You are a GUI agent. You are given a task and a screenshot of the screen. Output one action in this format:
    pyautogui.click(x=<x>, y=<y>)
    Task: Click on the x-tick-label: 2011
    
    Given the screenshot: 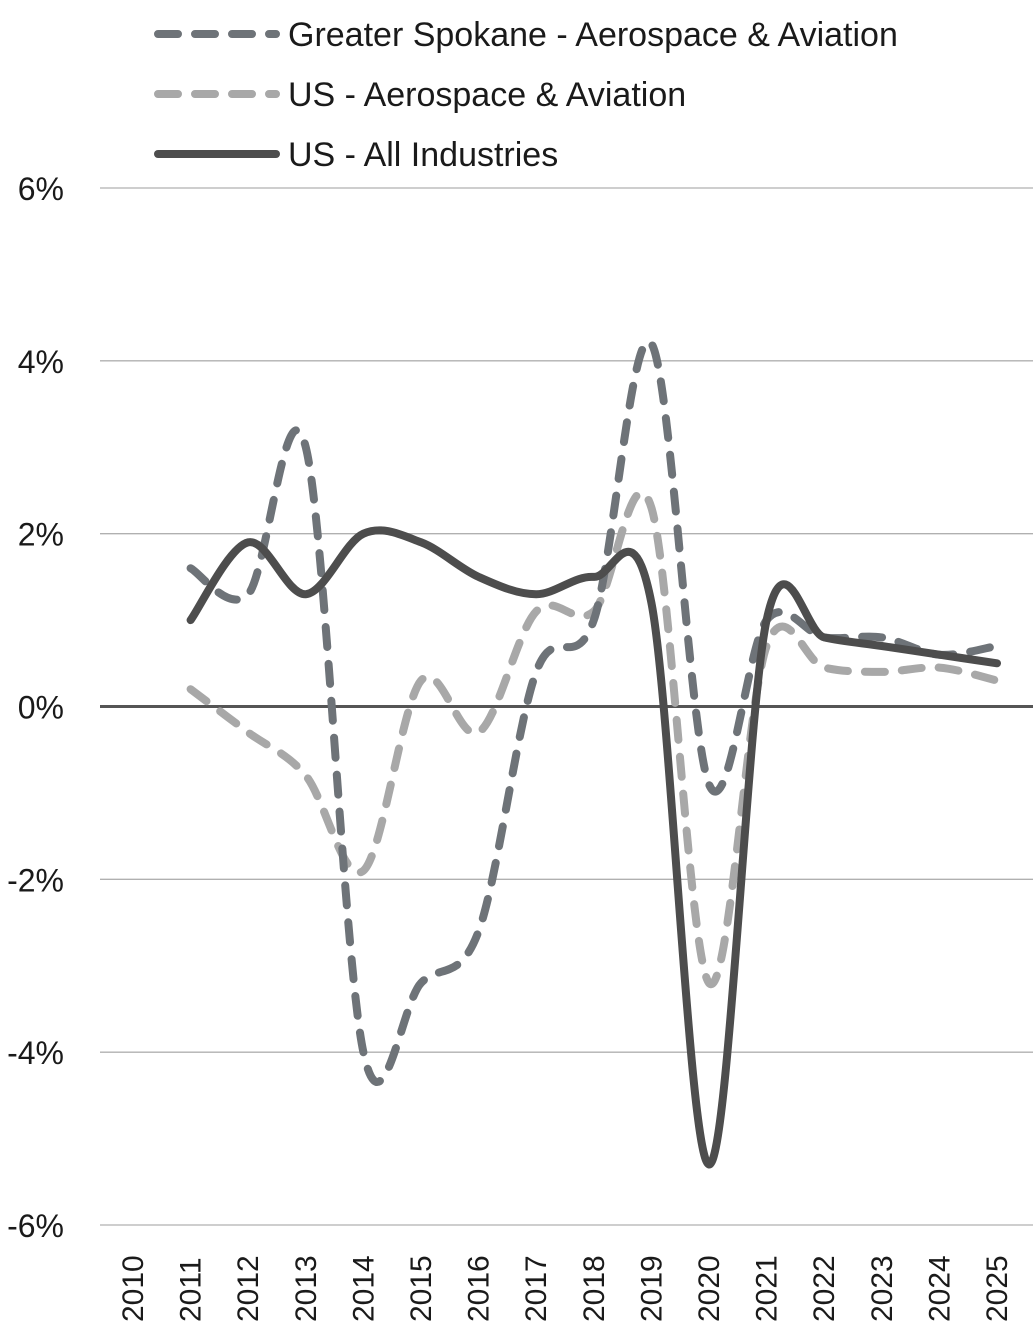 What is the action you would take?
    pyautogui.click(x=191, y=1289)
    